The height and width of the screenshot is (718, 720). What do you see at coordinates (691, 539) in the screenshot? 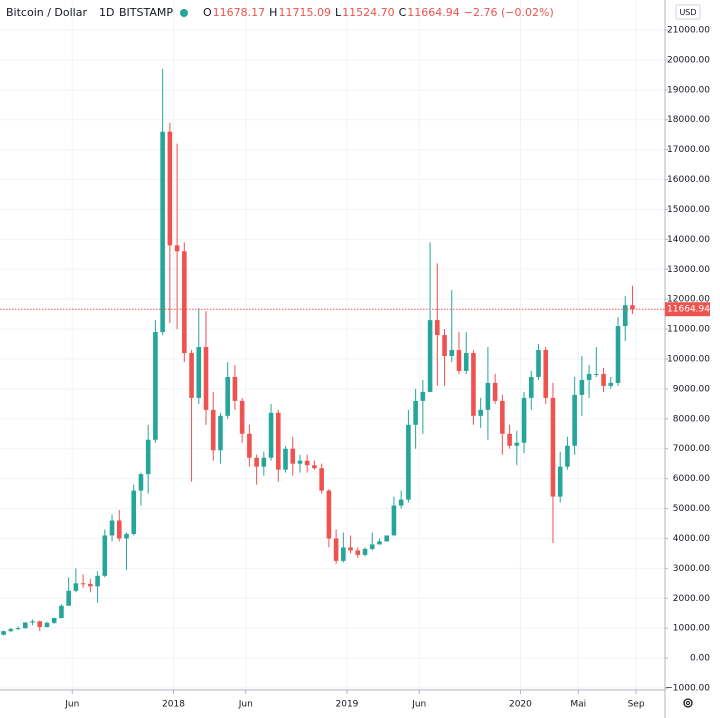
I see `y-tick-label: 4000.00` at bounding box center [691, 539].